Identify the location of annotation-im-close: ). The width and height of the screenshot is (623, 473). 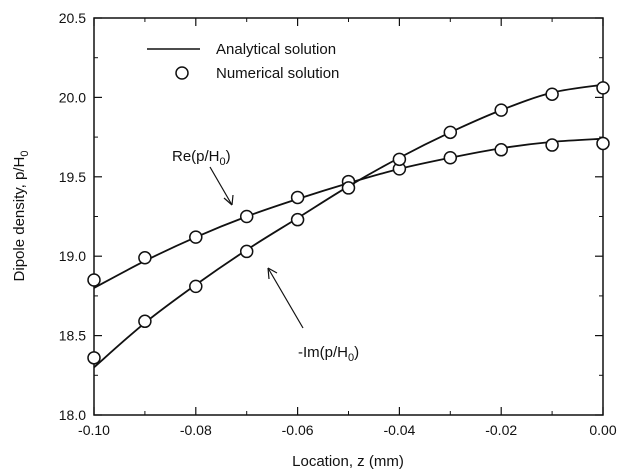
(356, 352).